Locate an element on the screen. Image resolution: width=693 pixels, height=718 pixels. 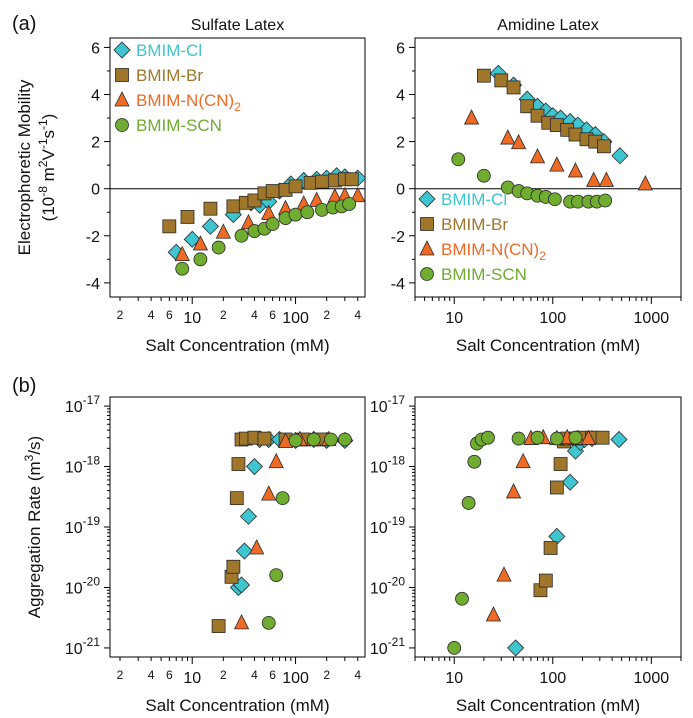
legend-label: BMIM-SCN is located at coordinates (484, 274).